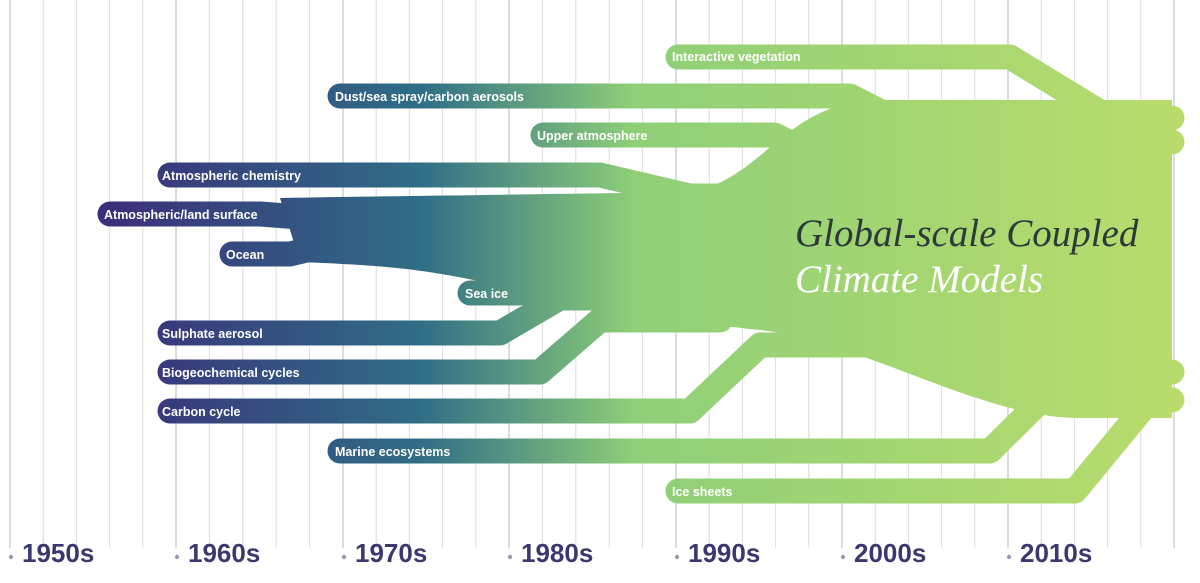 Image resolution: width=1200 pixels, height=583 pixels. I want to click on label-upper-atmosphere: Upper atmosphere, so click(592, 136).